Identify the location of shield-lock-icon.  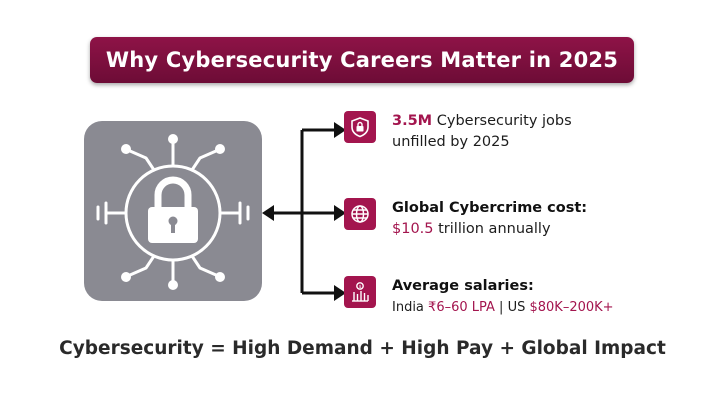
(360, 127).